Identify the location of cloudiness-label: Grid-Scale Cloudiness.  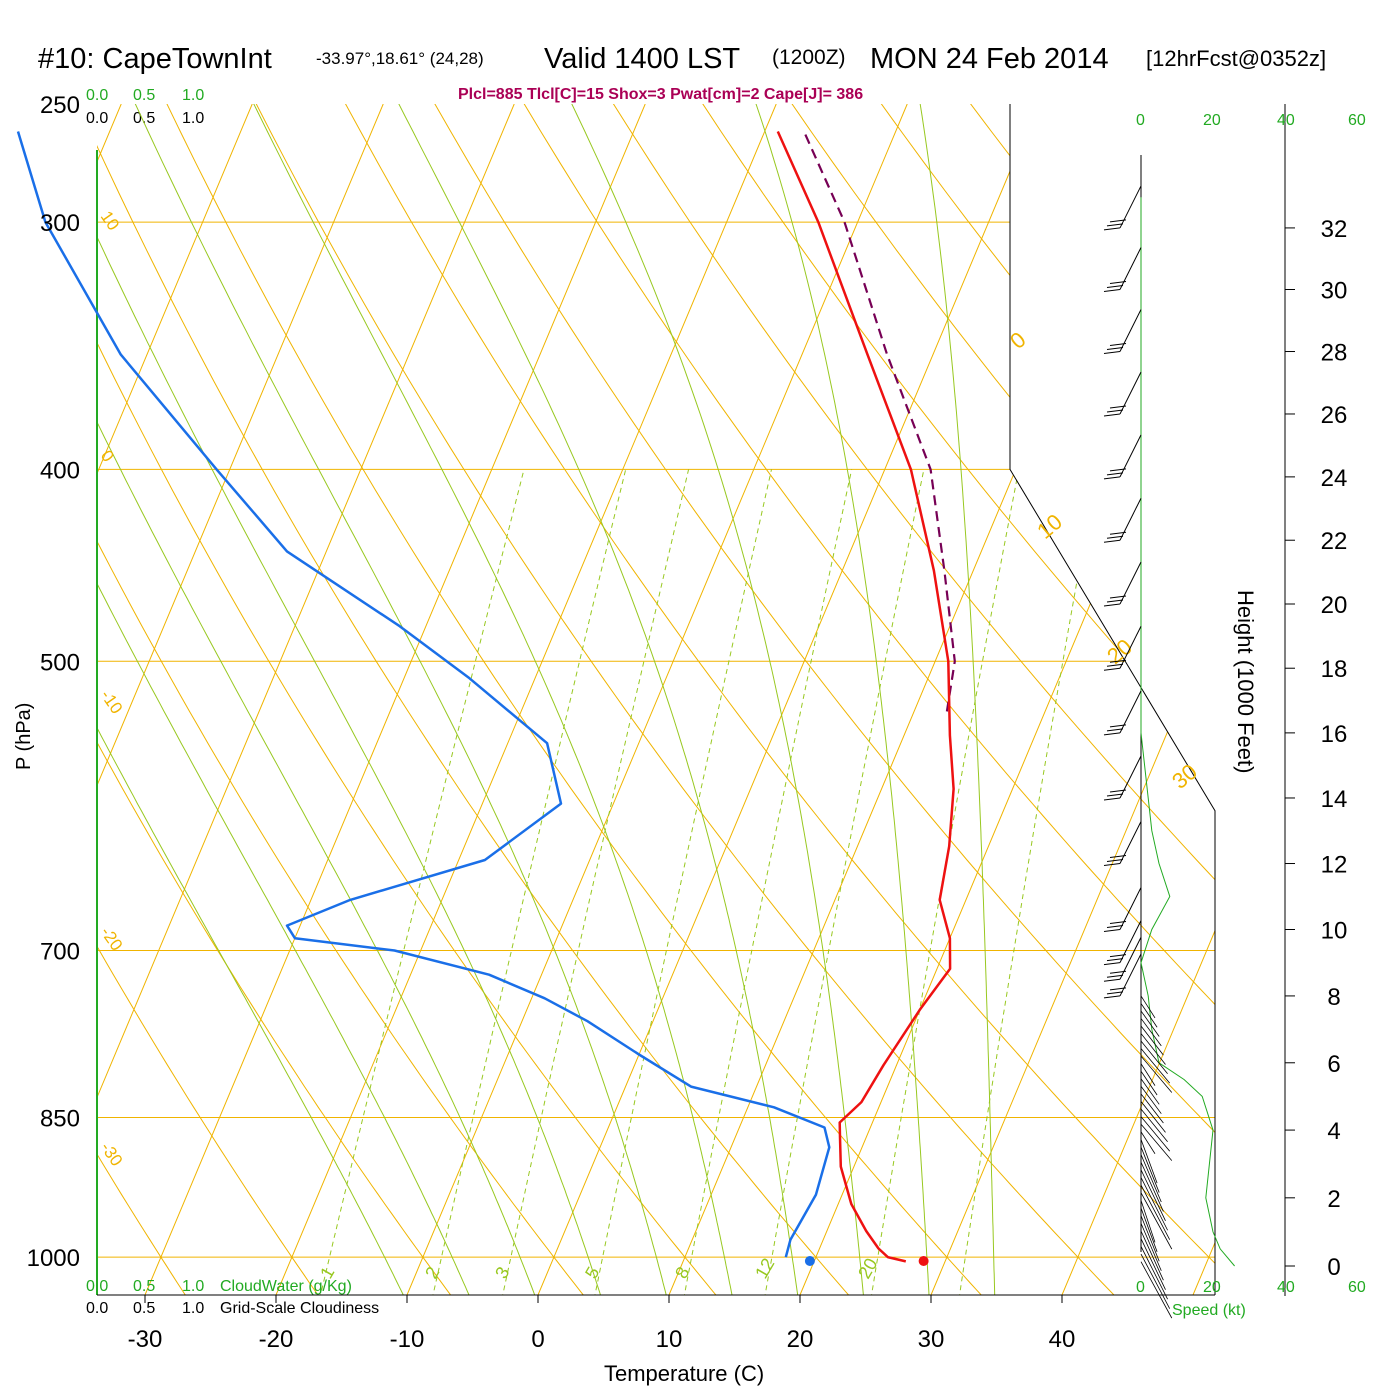
(299, 1308).